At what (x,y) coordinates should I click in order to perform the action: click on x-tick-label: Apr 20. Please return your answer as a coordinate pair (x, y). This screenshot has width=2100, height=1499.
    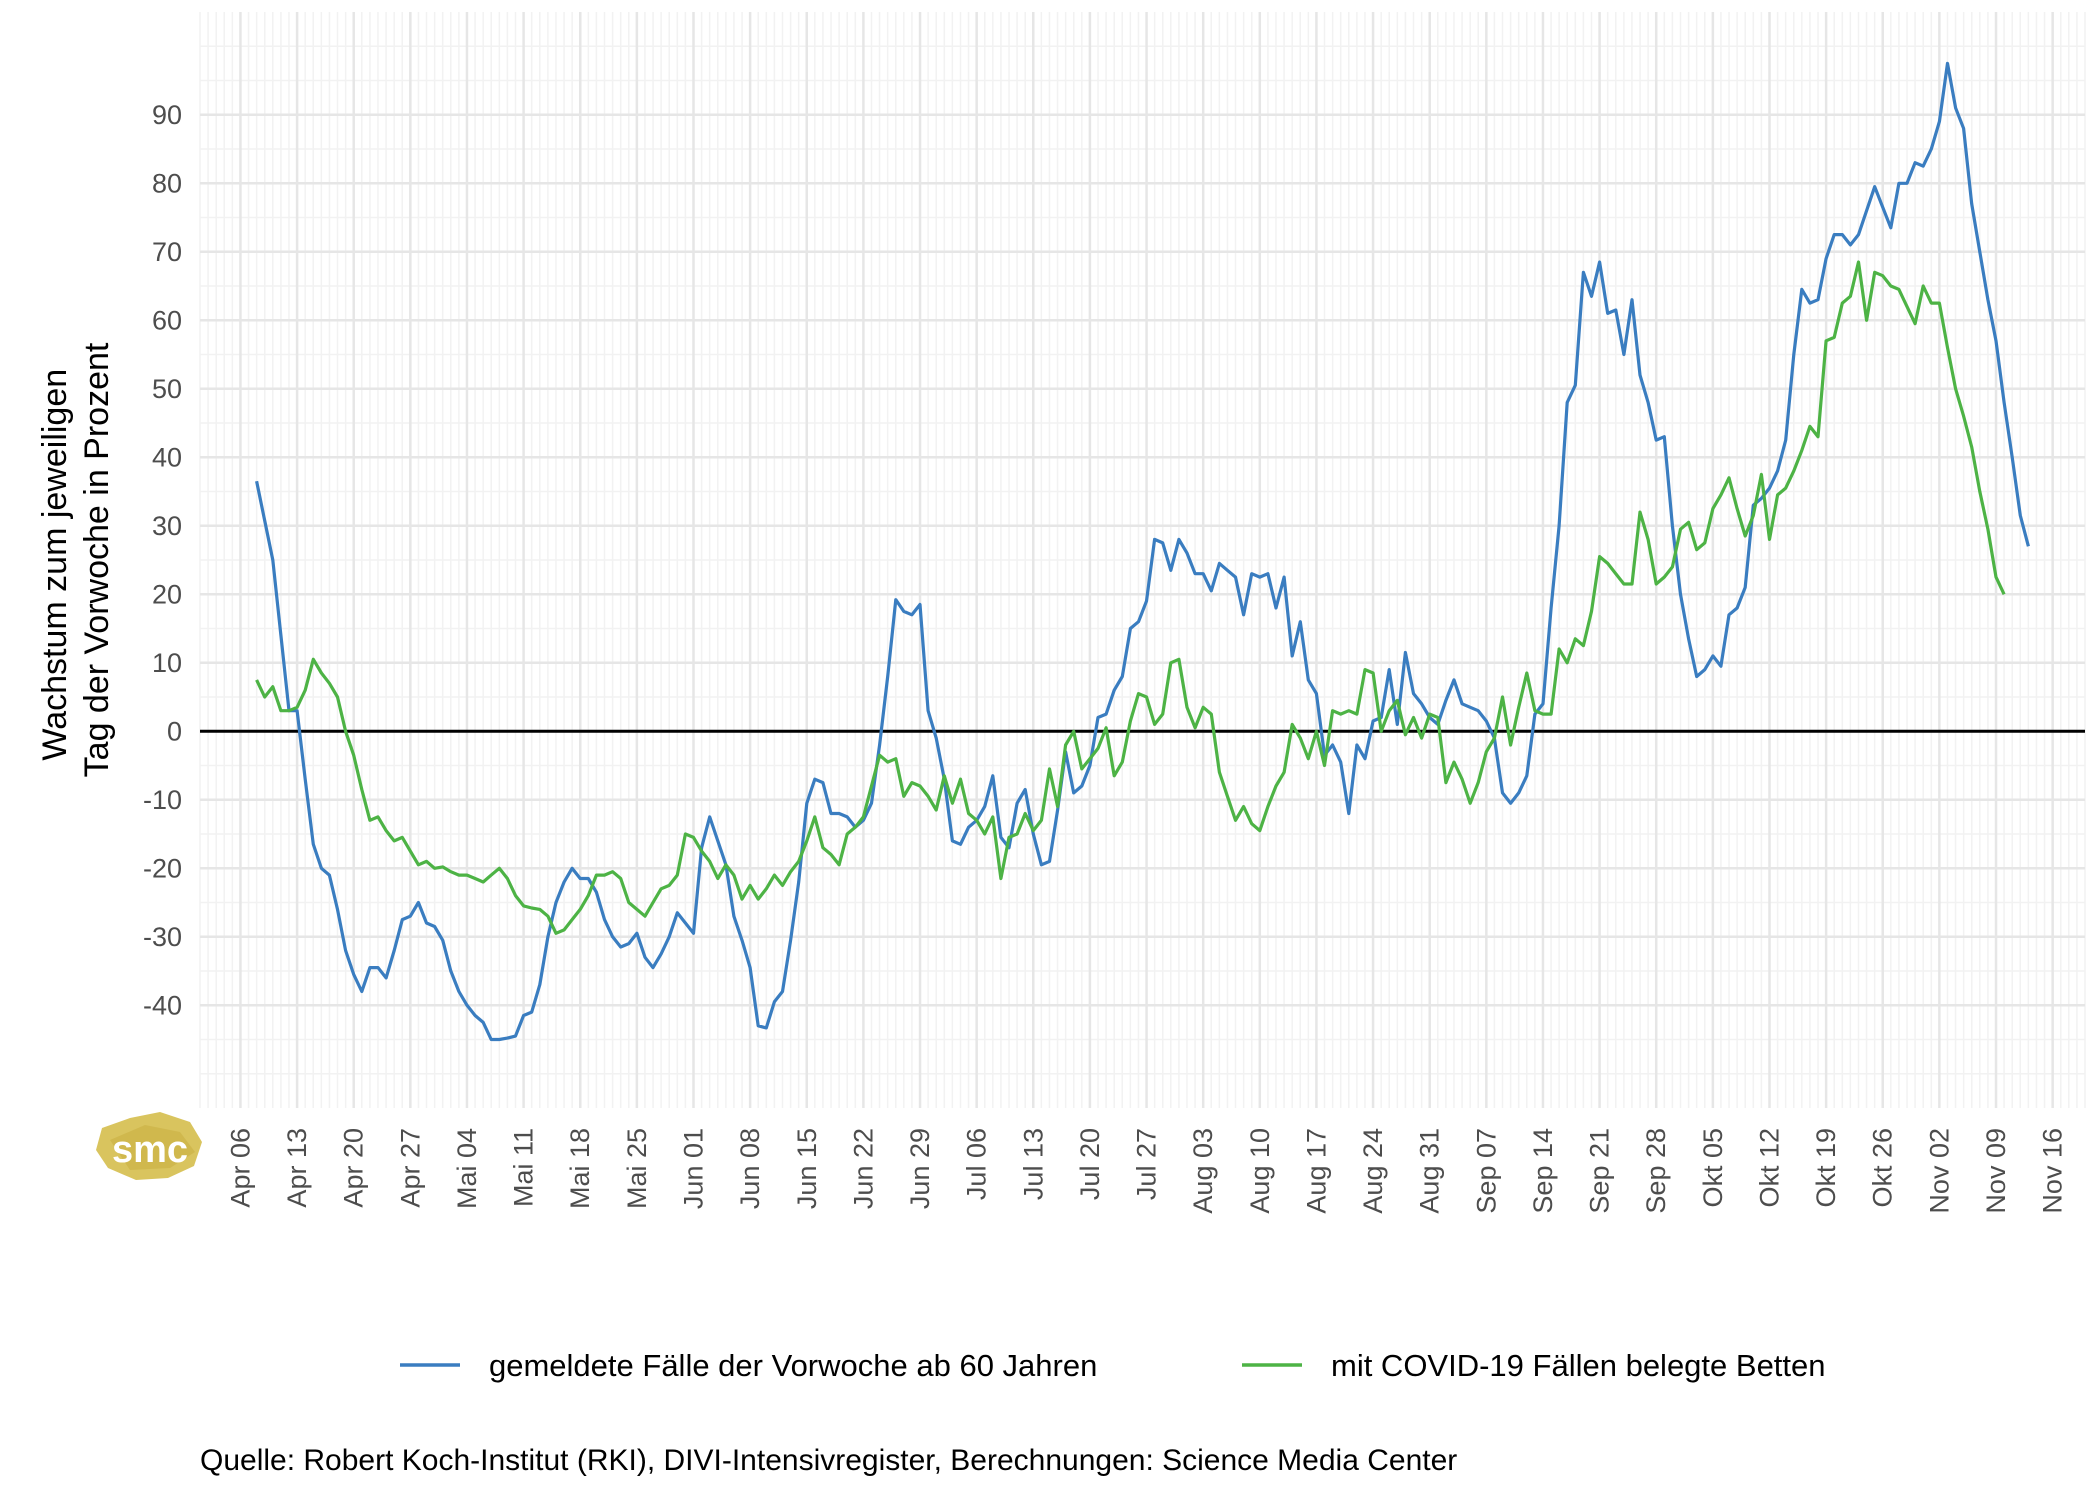
    Looking at the image, I should click on (354, 1168).